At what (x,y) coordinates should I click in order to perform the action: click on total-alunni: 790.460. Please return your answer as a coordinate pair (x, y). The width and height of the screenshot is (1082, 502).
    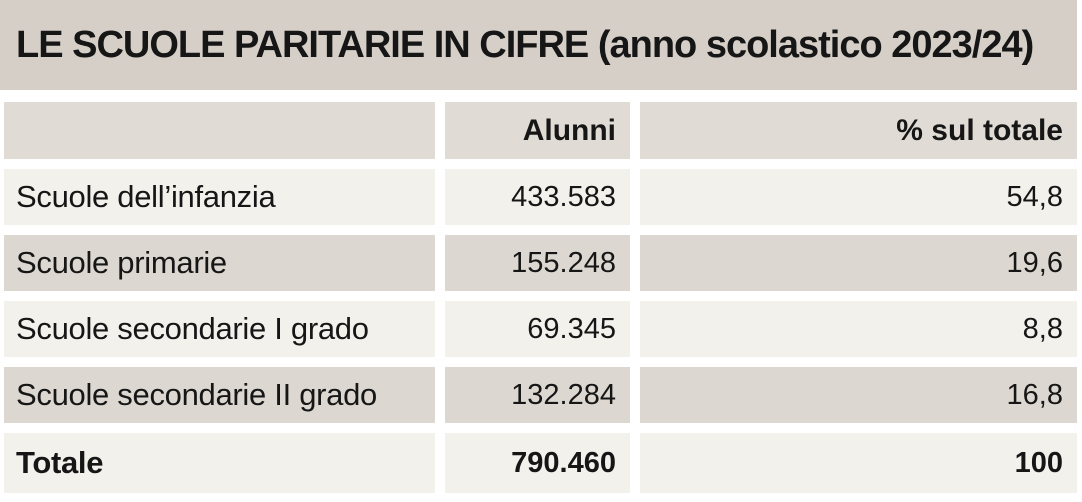
    Looking at the image, I should click on (537, 463).